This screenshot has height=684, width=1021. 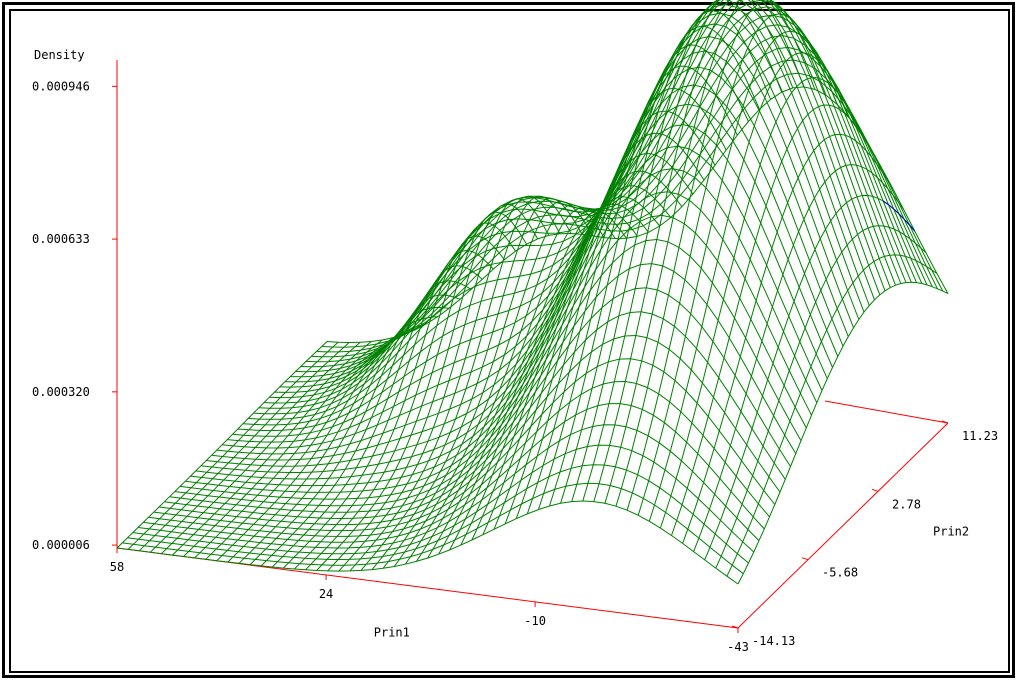 What do you see at coordinates (392, 633) in the screenshot?
I see `x-axis-label: Prin1` at bounding box center [392, 633].